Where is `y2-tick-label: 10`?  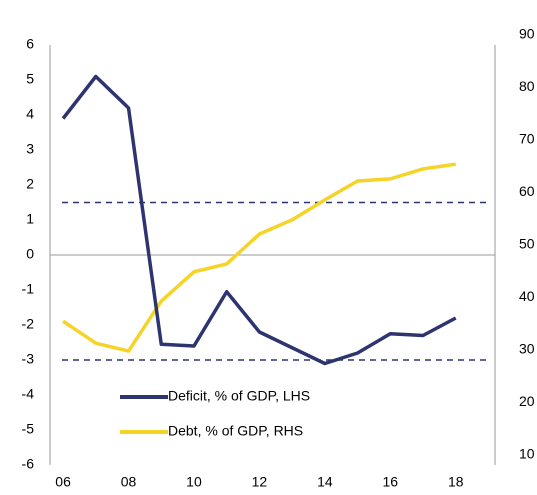
y2-tick-label: 10 is located at coordinates (527, 454).